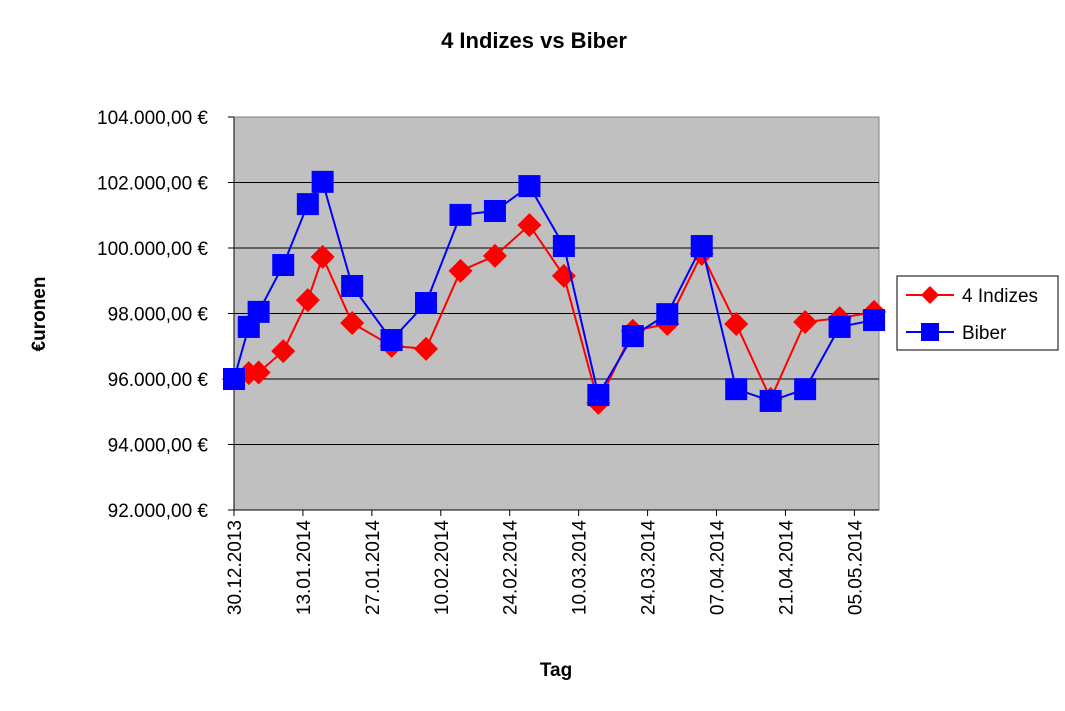 The image size is (1065, 711). I want to click on x-tick-label: 07.04.2014, so click(718, 568).